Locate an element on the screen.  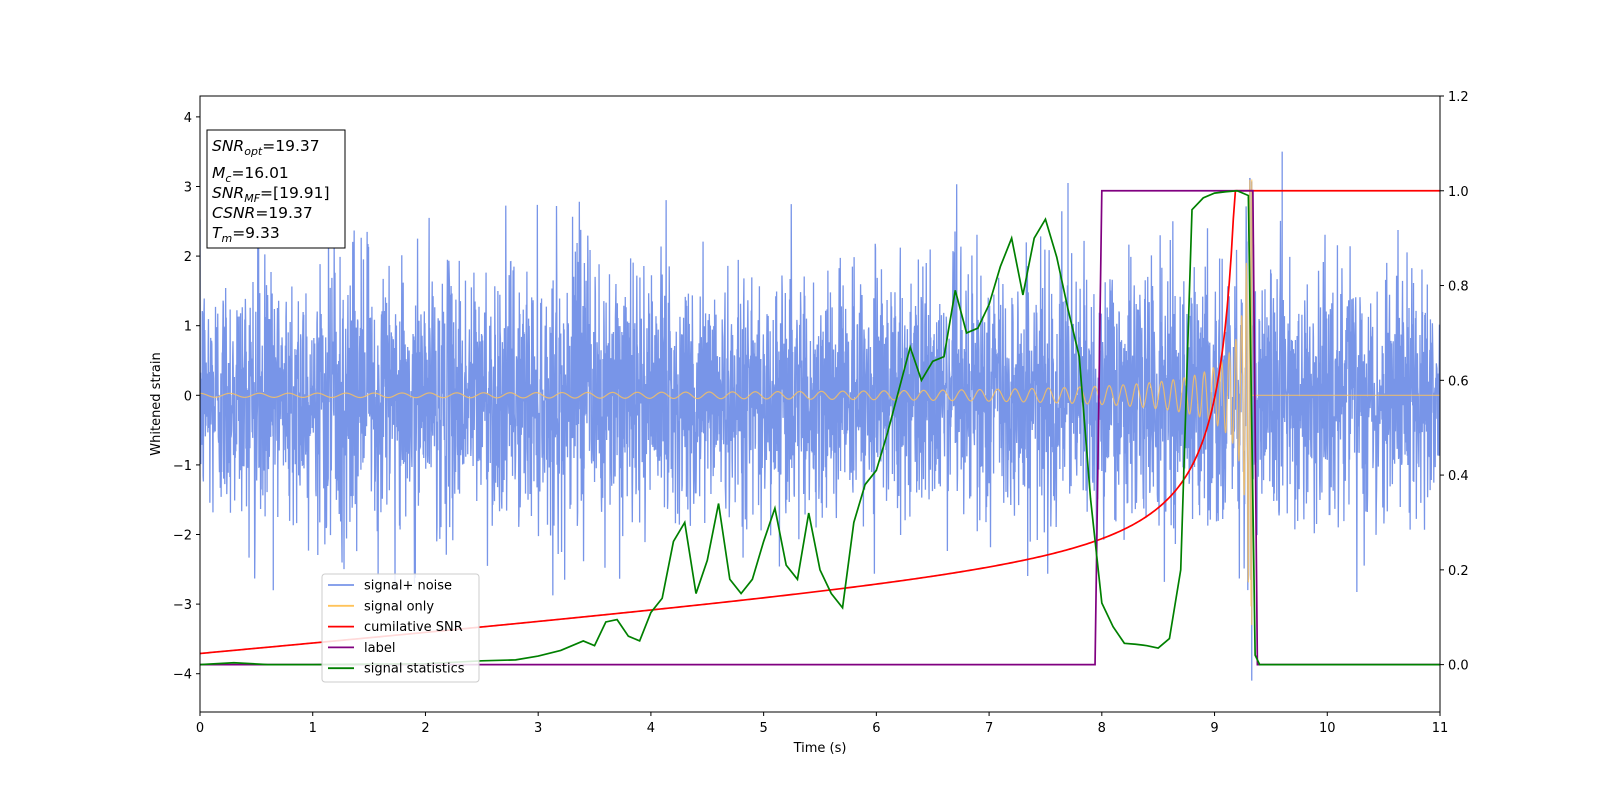
info-subscript: opt is located at coordinates (253, 151).